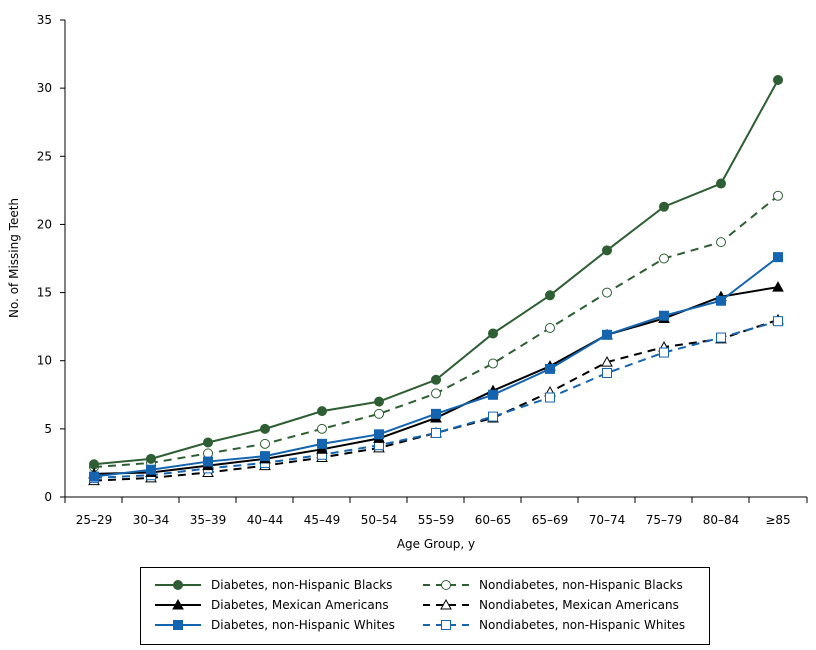 This screenshot has height=650, width=816. I want to click on y-tick-label: 30, so click(44, 88).